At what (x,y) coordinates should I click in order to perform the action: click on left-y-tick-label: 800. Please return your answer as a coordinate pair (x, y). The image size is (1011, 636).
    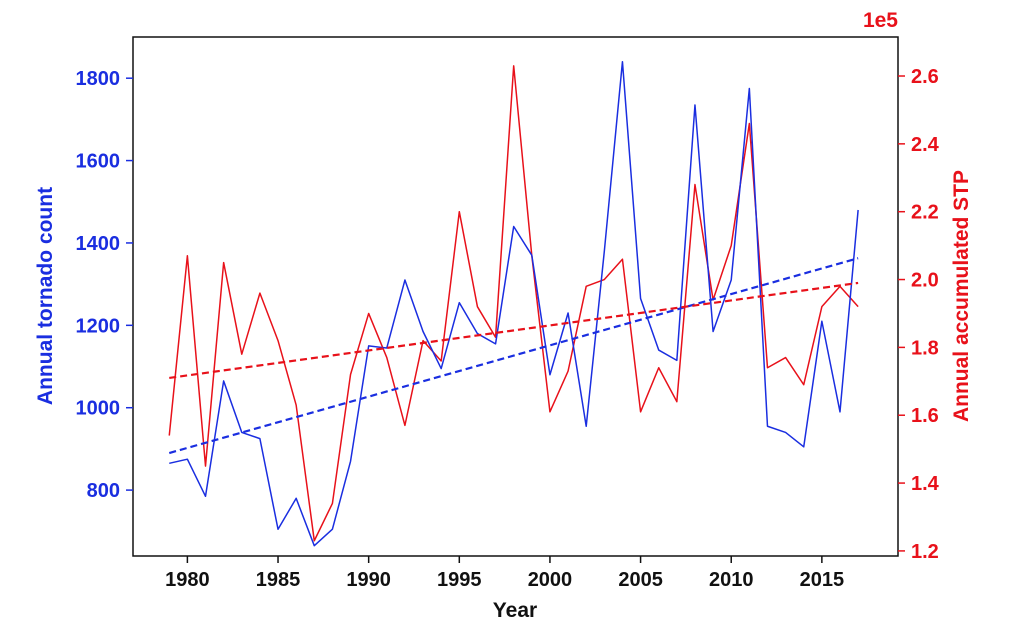
    Looking at the image, I should click on (103, 491).